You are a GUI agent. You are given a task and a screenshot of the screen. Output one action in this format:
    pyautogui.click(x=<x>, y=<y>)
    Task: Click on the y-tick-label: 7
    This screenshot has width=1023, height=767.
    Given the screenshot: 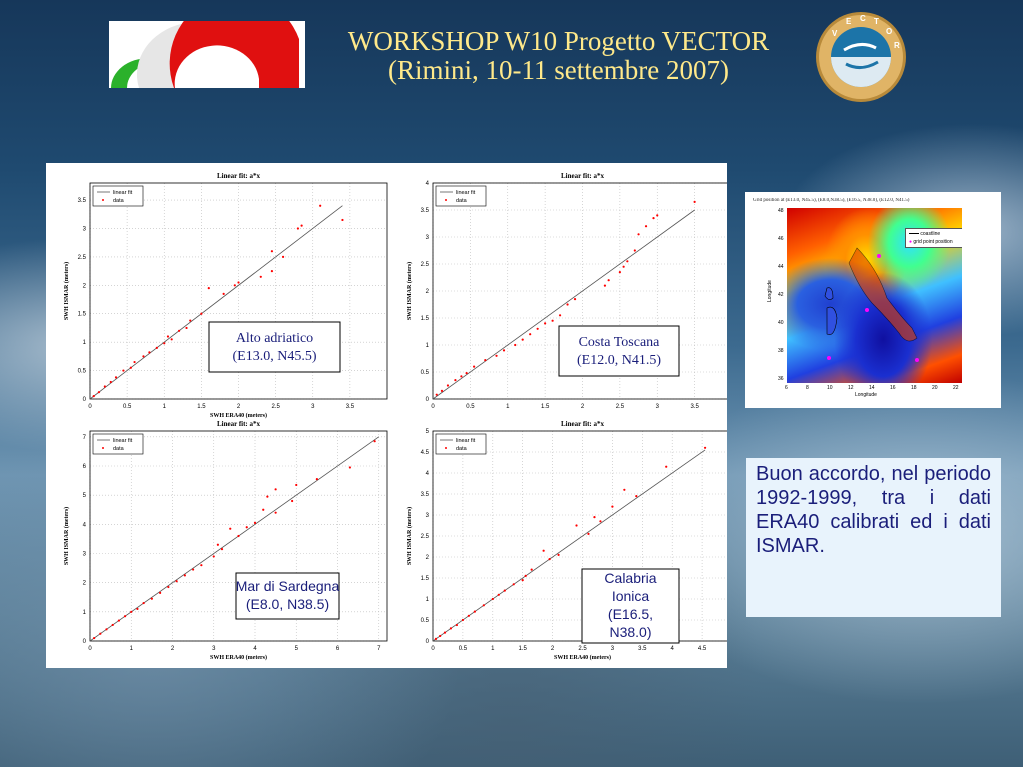 What is the action you would take?
    pyautogui.click(x=85, y=438)
    